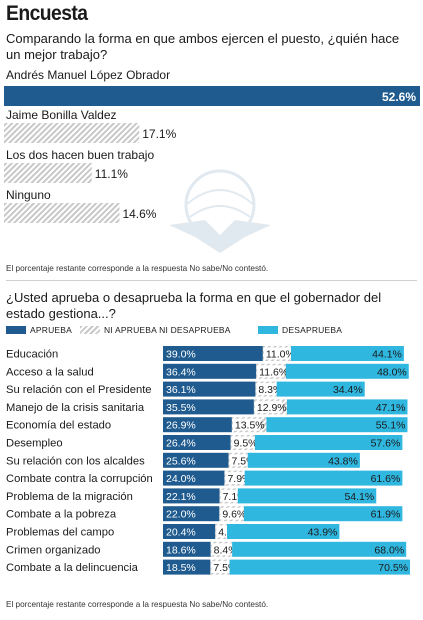 Image resolution: width=423 pixels, height=620 pixels. I want to click on bar-segment-label: 12.9%, so click(272, 408).